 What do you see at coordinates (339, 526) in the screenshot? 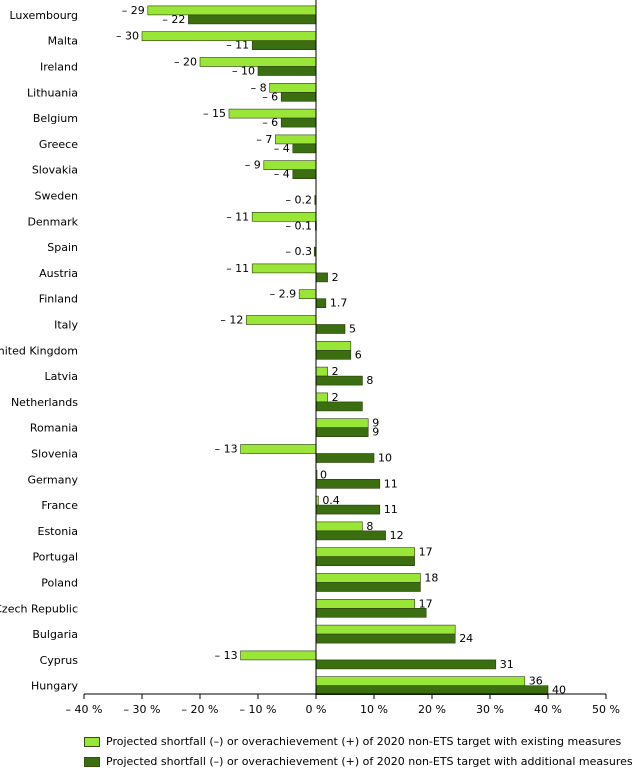
I see `bar-existing-estonia` at bounding box center [339, 526].